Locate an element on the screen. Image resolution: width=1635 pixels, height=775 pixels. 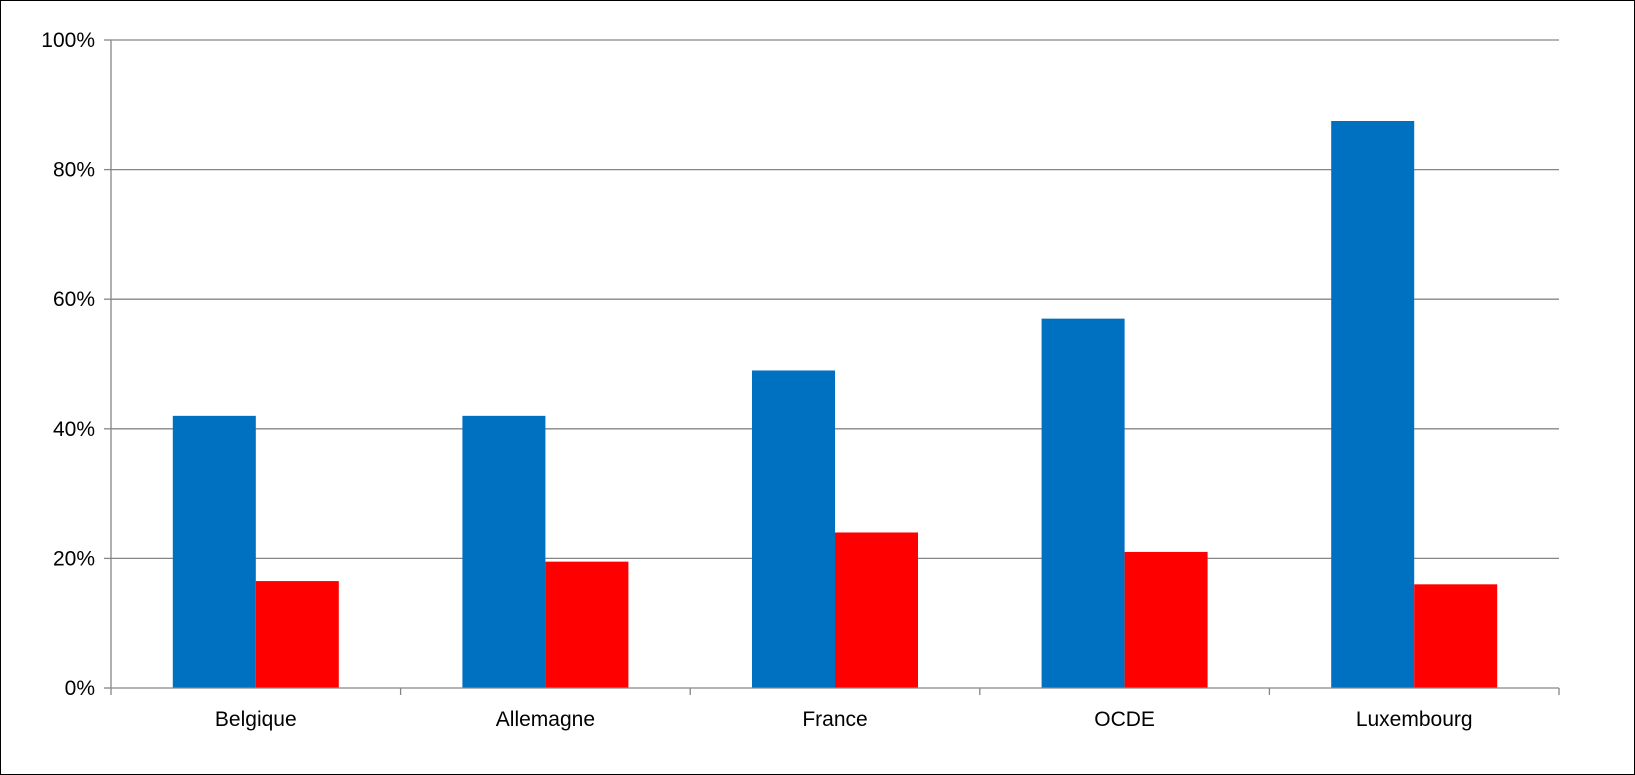
y-tick-label: 100% is located at coordinates (68, 40).